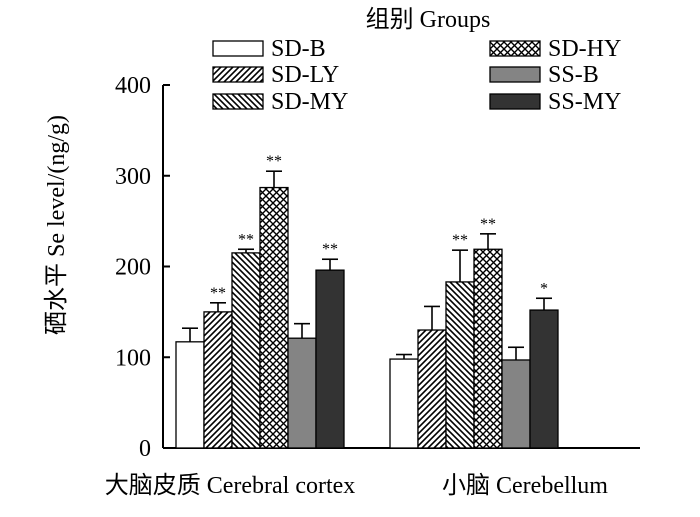  What do you see at coordinates (544, 288) in the screenshot?
I see `significance-mark: *` at bounding box center [544, 288].